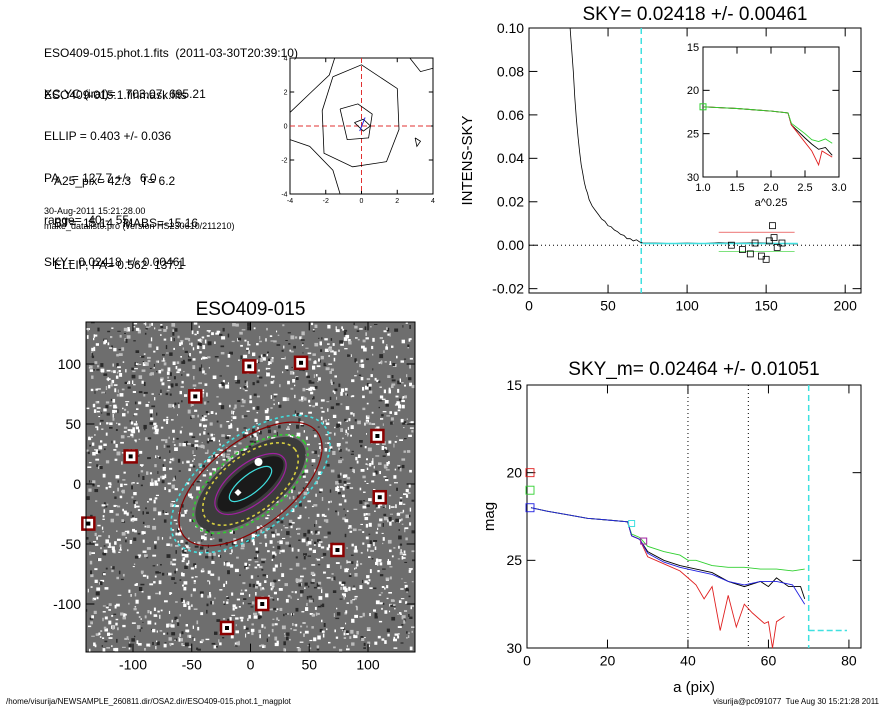  Describe the element at coordinates (515, 560) in the screenshot. I see `mag-ytick-label: 25` at that location.